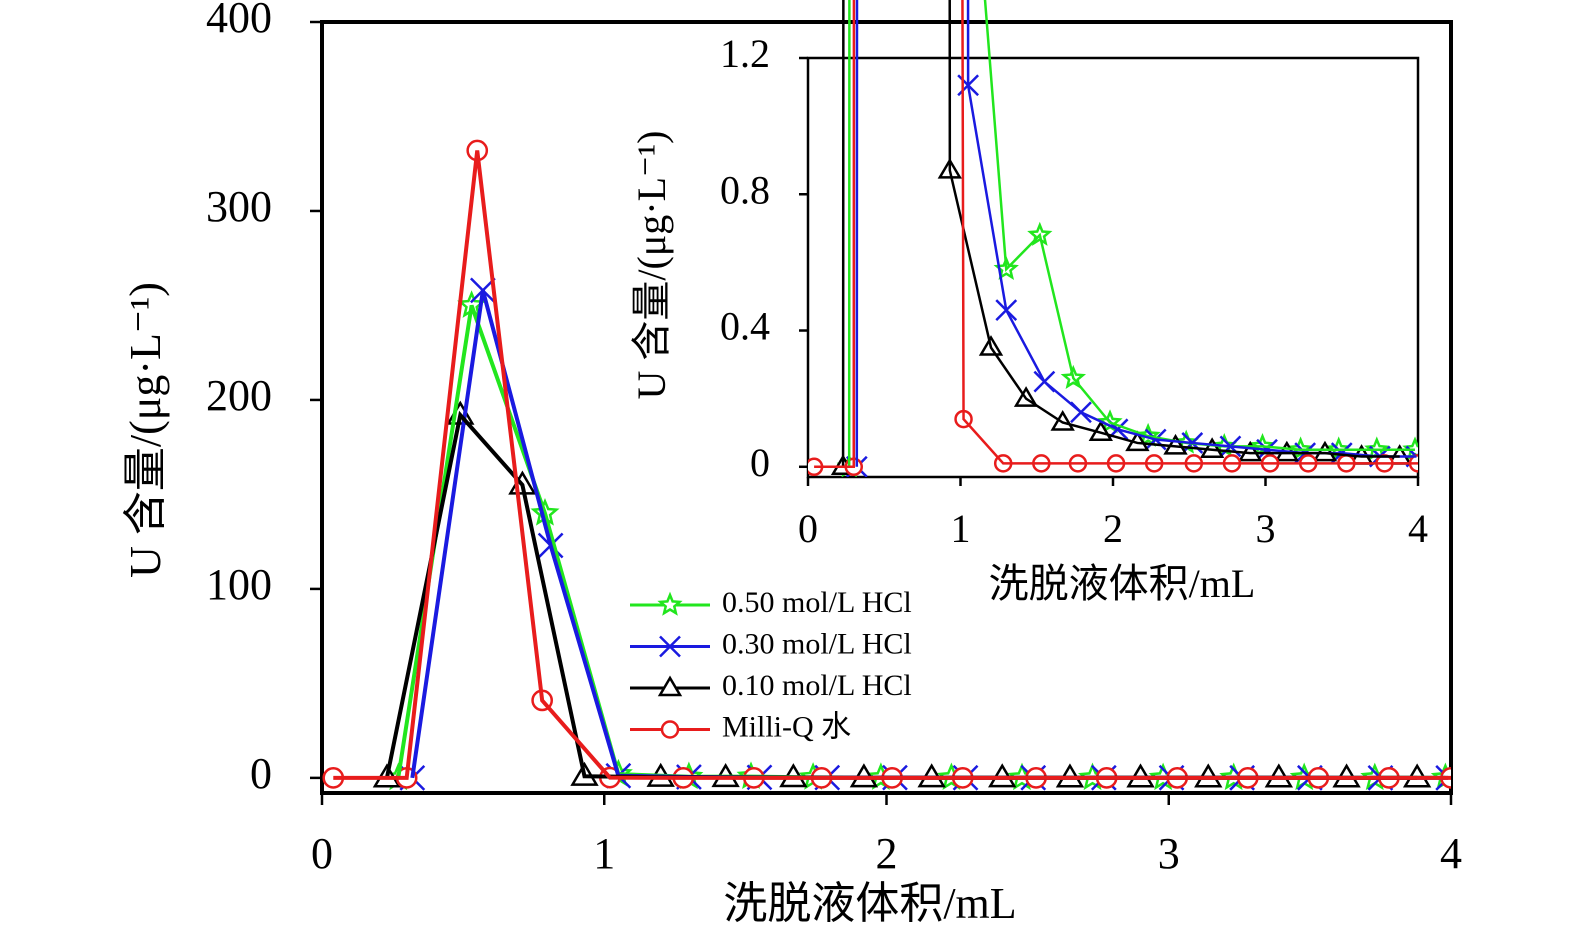  I want to click on y-tick-label: 300, so click(239, 206).